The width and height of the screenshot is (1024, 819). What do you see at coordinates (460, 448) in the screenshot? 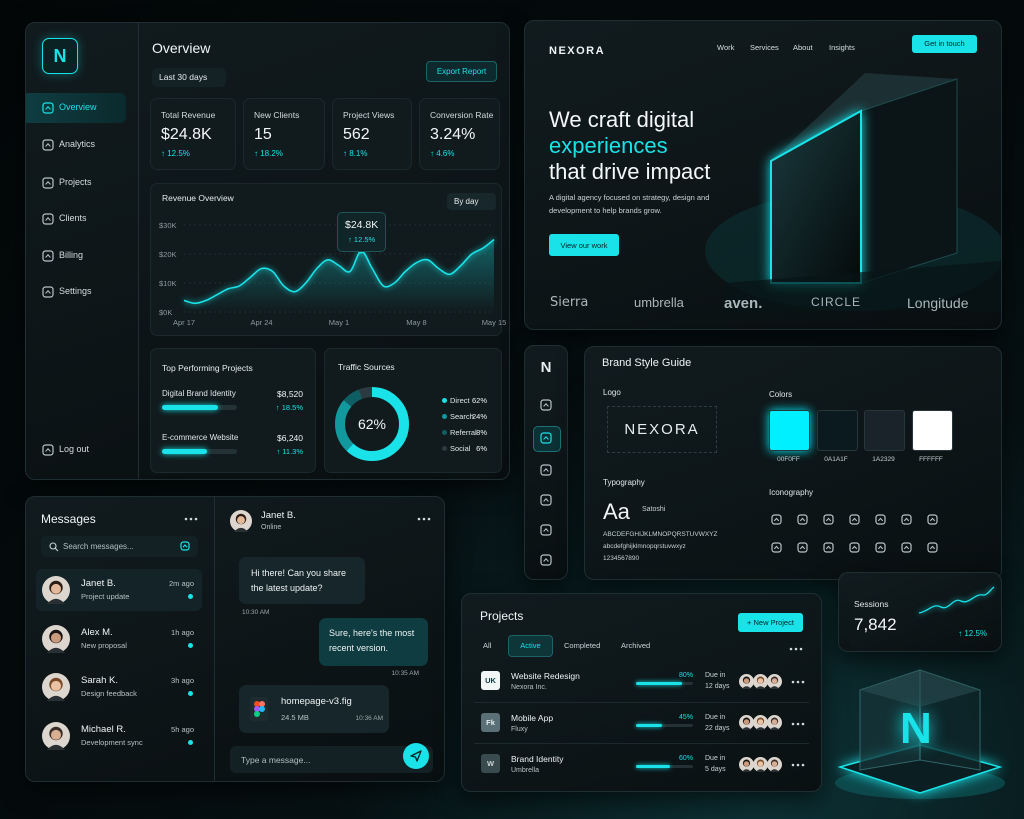
I see `legend-label: Social` at bounding box center [460, 448].